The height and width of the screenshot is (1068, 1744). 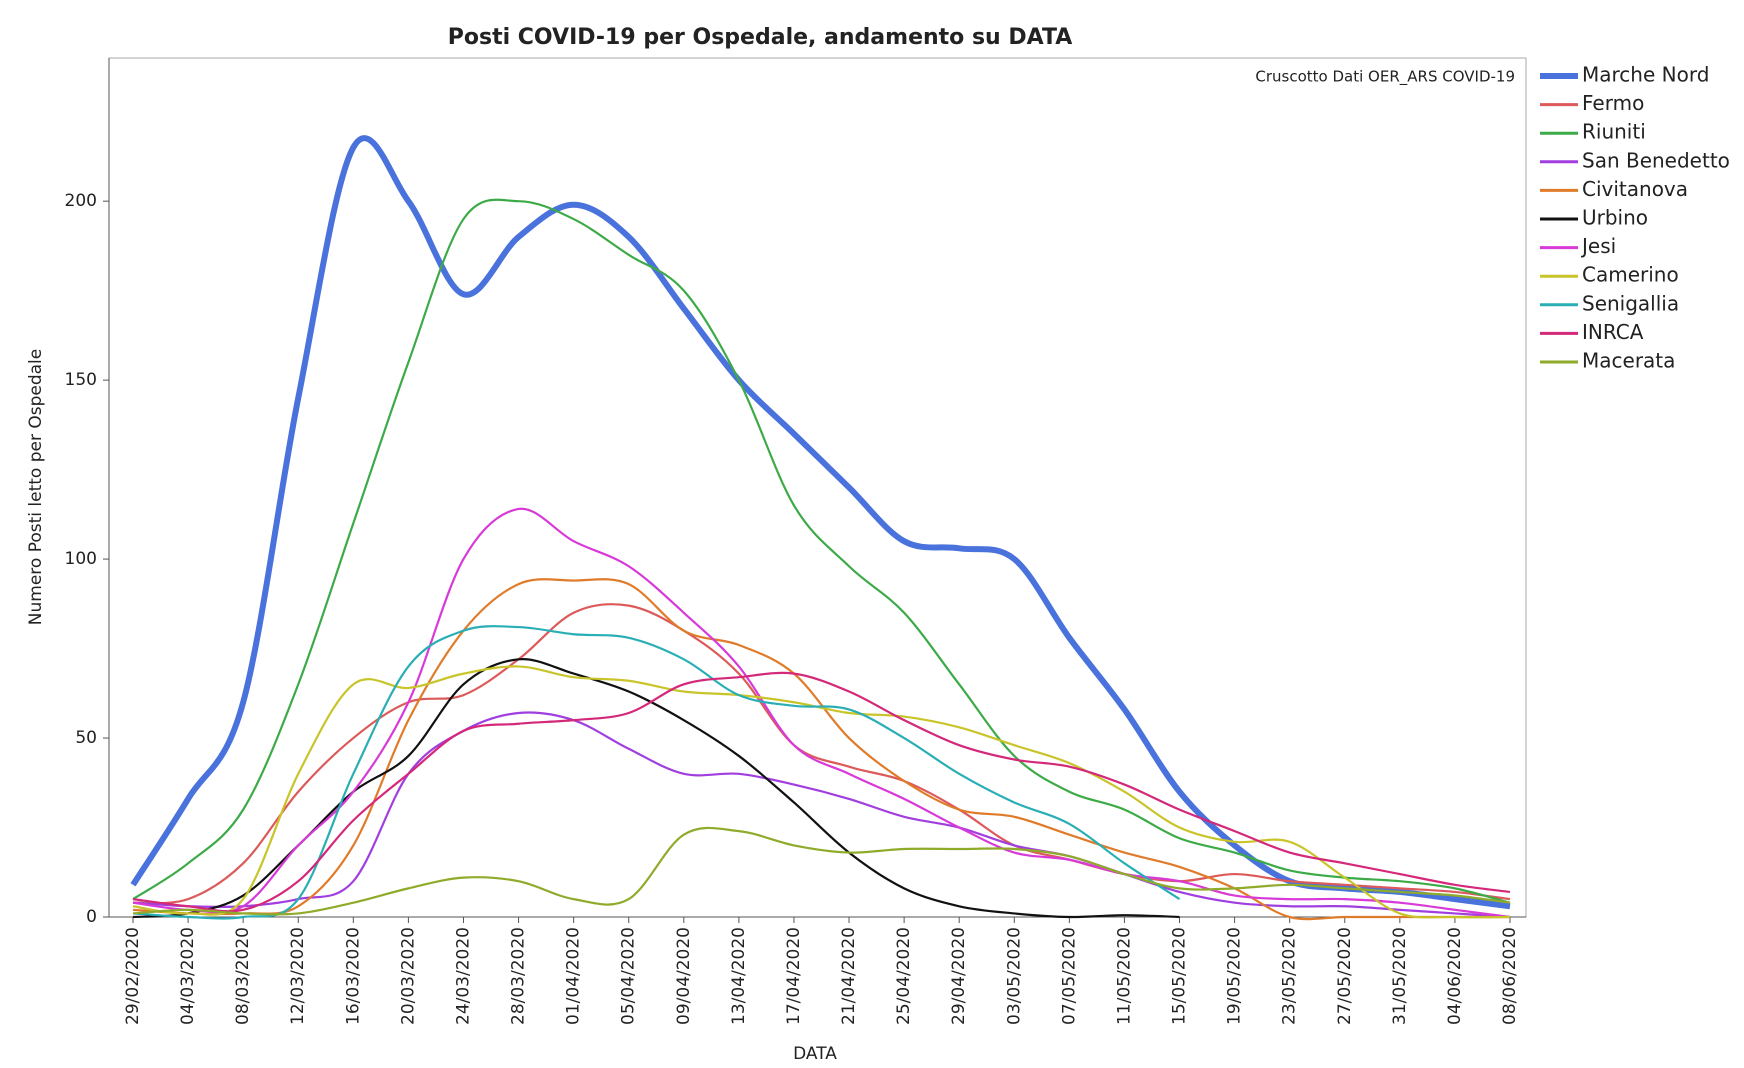 What do you see at coordinates (1400, 976) in the screenshot?
I see `x-tick-label: 31/05/2020` at bounding box center [1400, 976].